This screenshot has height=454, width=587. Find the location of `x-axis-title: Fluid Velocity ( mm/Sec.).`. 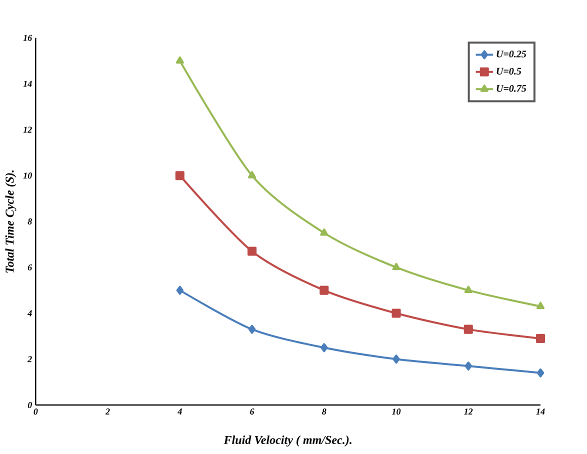

x-axis-title: Fluid Velocity ( mm/Sec.). is located at coordinates (288, 441).